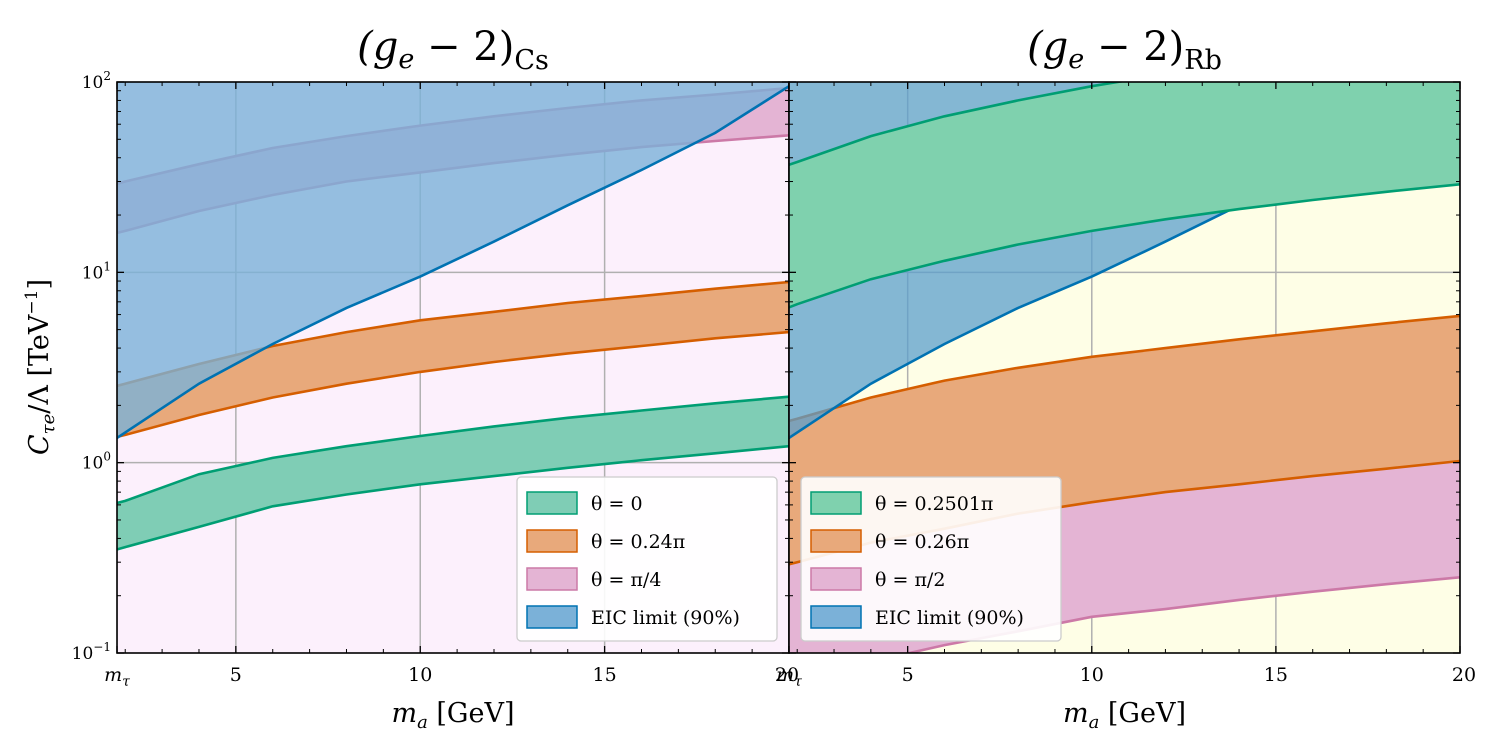  What do you see at coordinates (910, 580) in the screenshot?
I see `legend-label: θ = π/2` at bounding box center [910, 580].